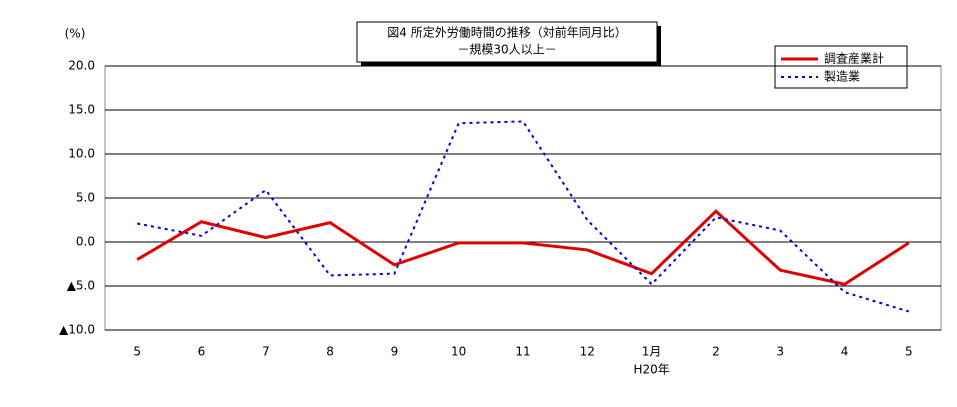 The width and height of the screenshot is (957, 407). I want to click on x-tick-label: 7, so click(266, 352).